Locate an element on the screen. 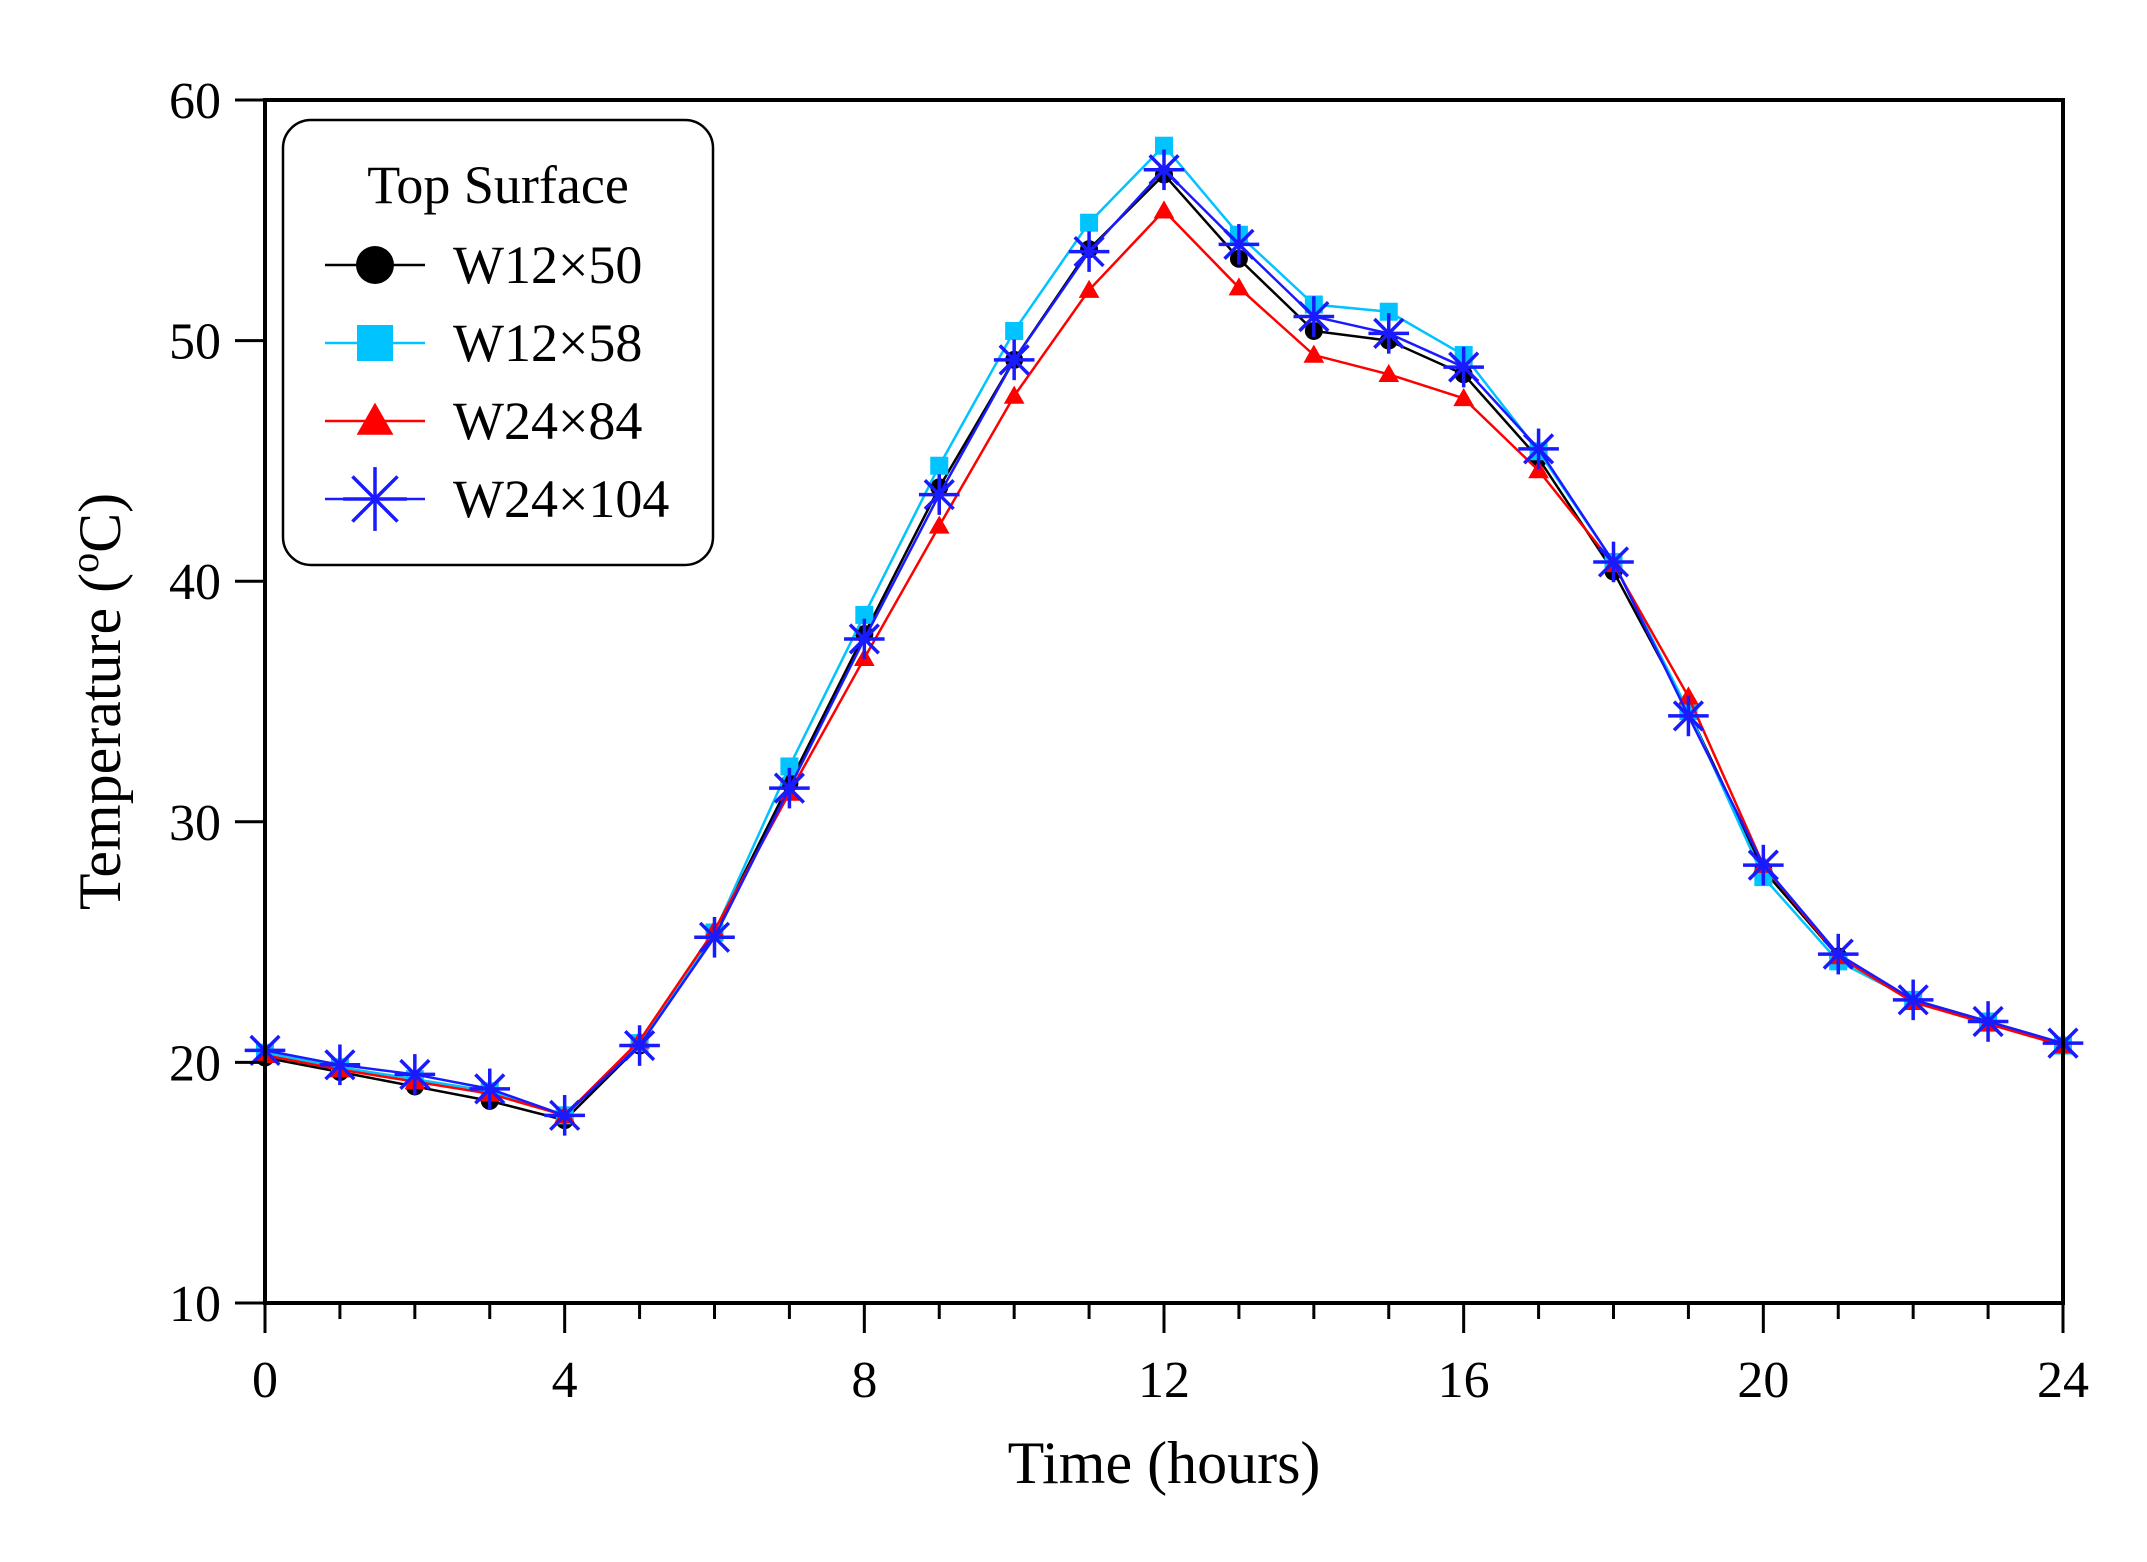  legend-label: W24×104 is located at coordinates (561, 499).